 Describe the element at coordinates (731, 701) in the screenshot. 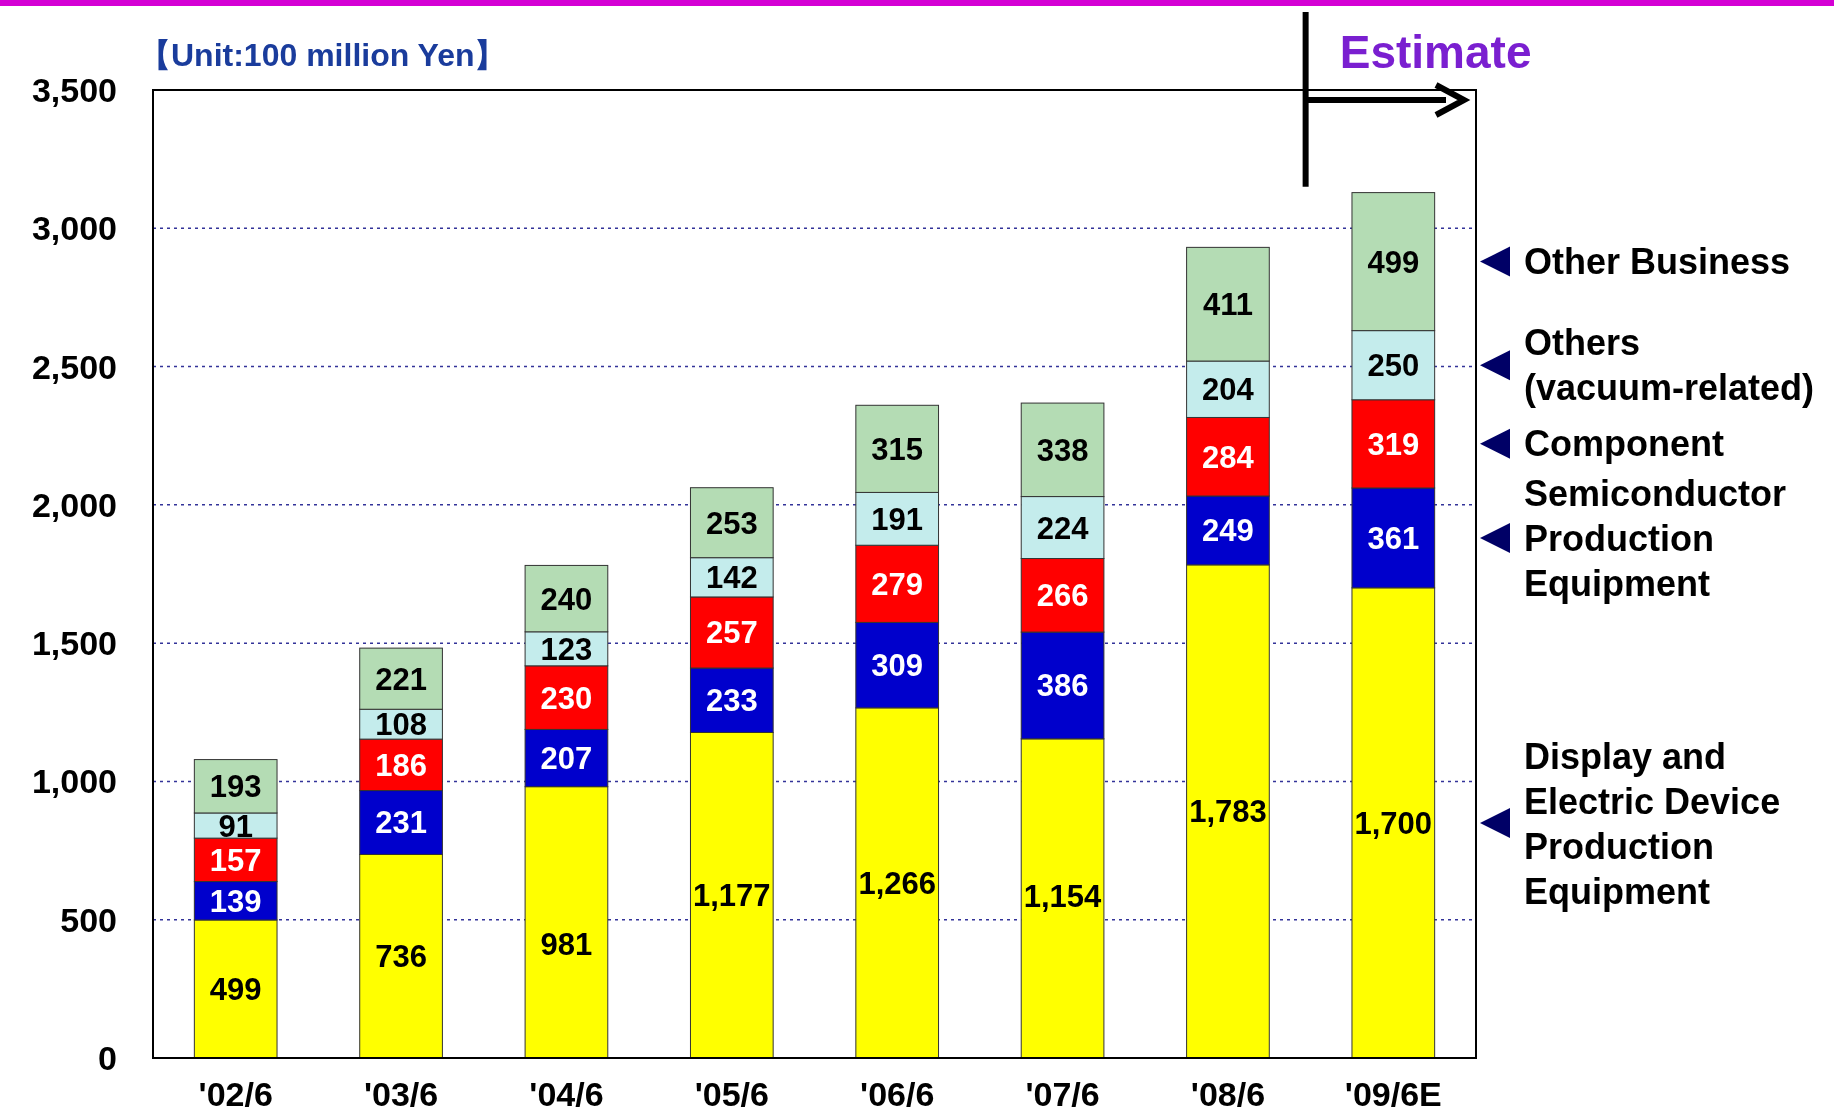

I see `data-label: 233` at that location.